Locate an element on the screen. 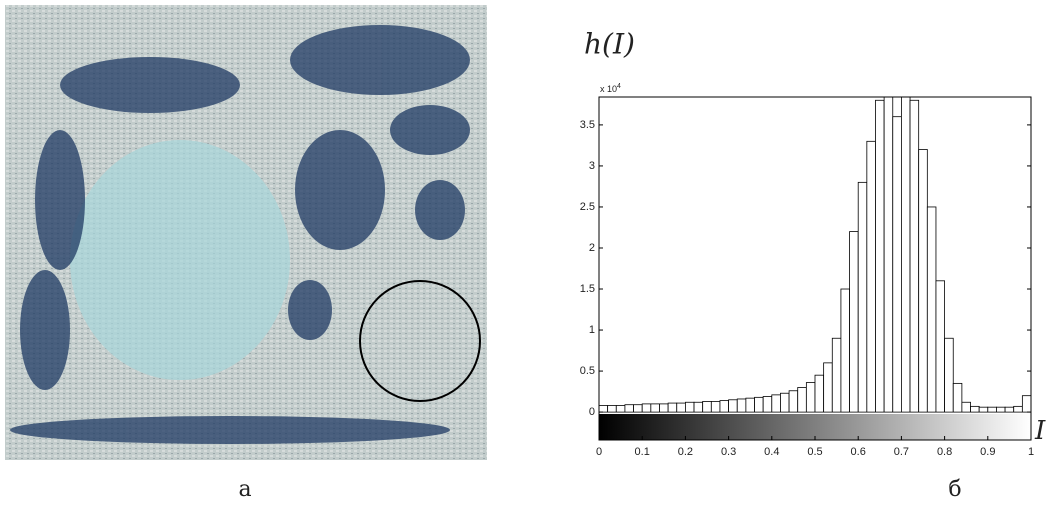 This screenshot has height=507, width=1046. y-tick-label: 1 is located at coordinates (592, 330).